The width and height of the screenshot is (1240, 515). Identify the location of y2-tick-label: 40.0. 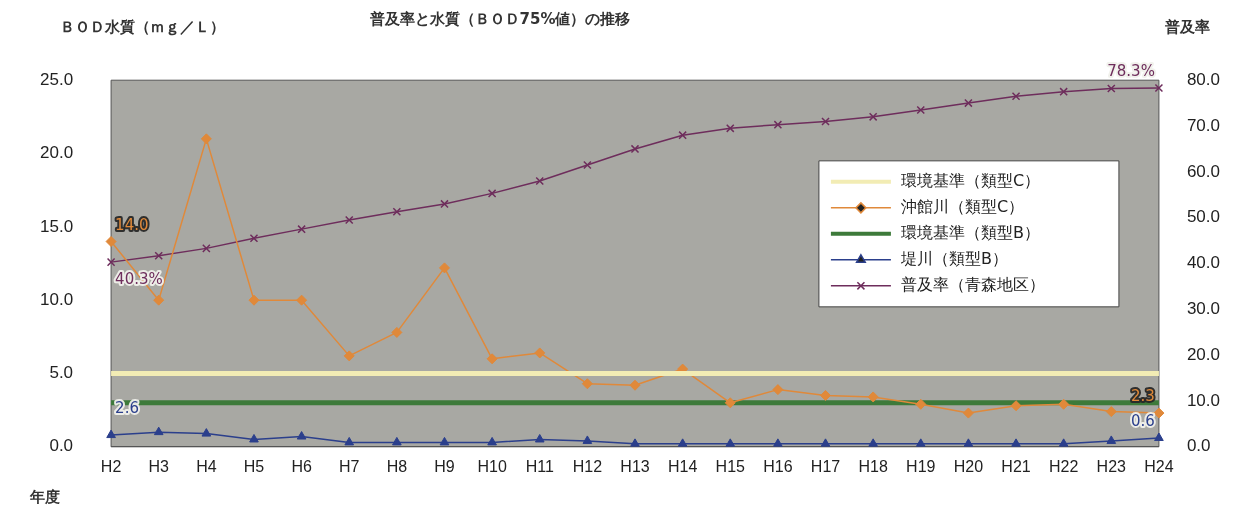
(1203, 263).